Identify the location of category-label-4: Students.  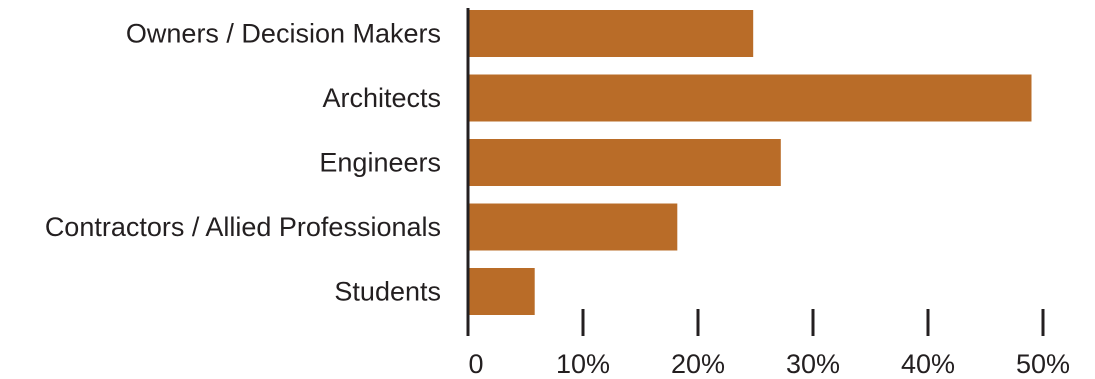
(387, 292).